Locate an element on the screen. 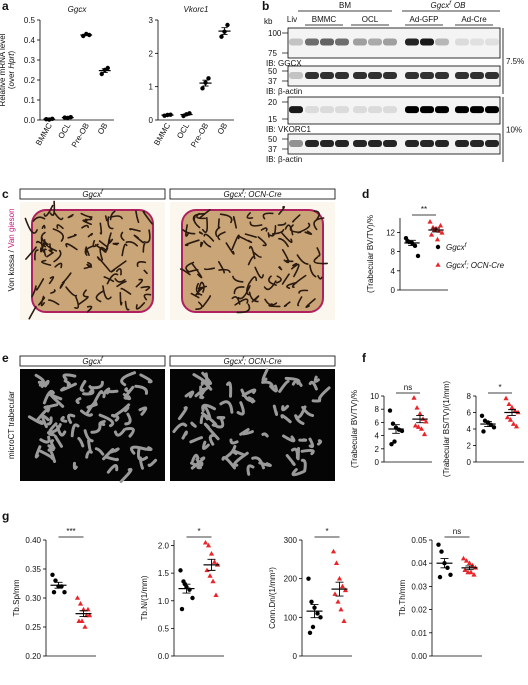 This screenshot has height=685, width=528. y-tick-label: 2 is located at coordinates (151, 53).